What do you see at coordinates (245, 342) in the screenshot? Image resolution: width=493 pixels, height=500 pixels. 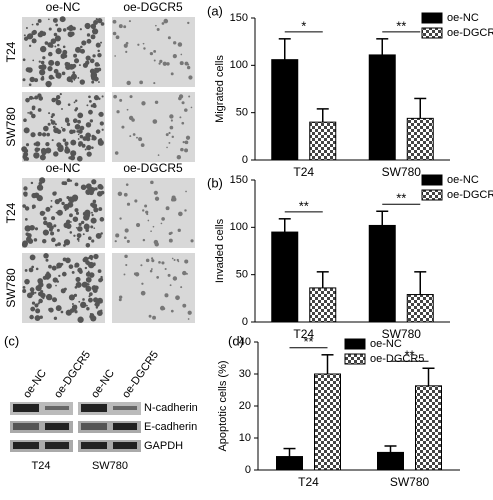 I see `y-tick-label: 40` at bounding box center [245, 342].